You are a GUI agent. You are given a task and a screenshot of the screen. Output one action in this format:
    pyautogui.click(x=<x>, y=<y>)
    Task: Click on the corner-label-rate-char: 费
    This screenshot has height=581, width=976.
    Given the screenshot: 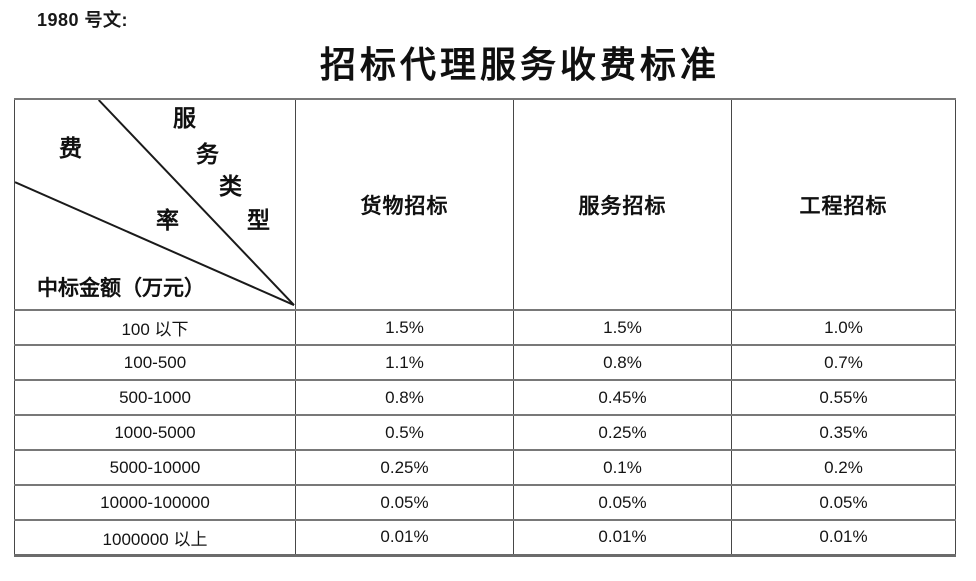 What is the action you would take?
    pyautogui.click(x=70, y=148)
    